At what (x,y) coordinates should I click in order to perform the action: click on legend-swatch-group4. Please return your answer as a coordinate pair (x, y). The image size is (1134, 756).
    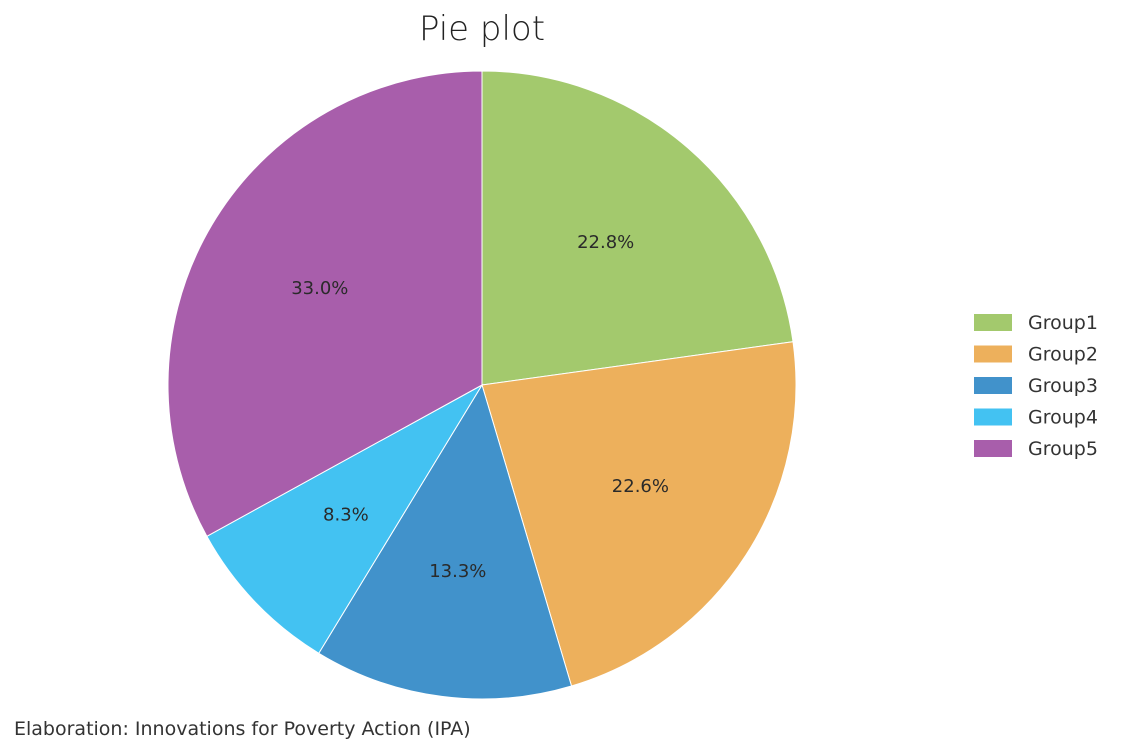
    Looking at the image, I should click on (993, 417).